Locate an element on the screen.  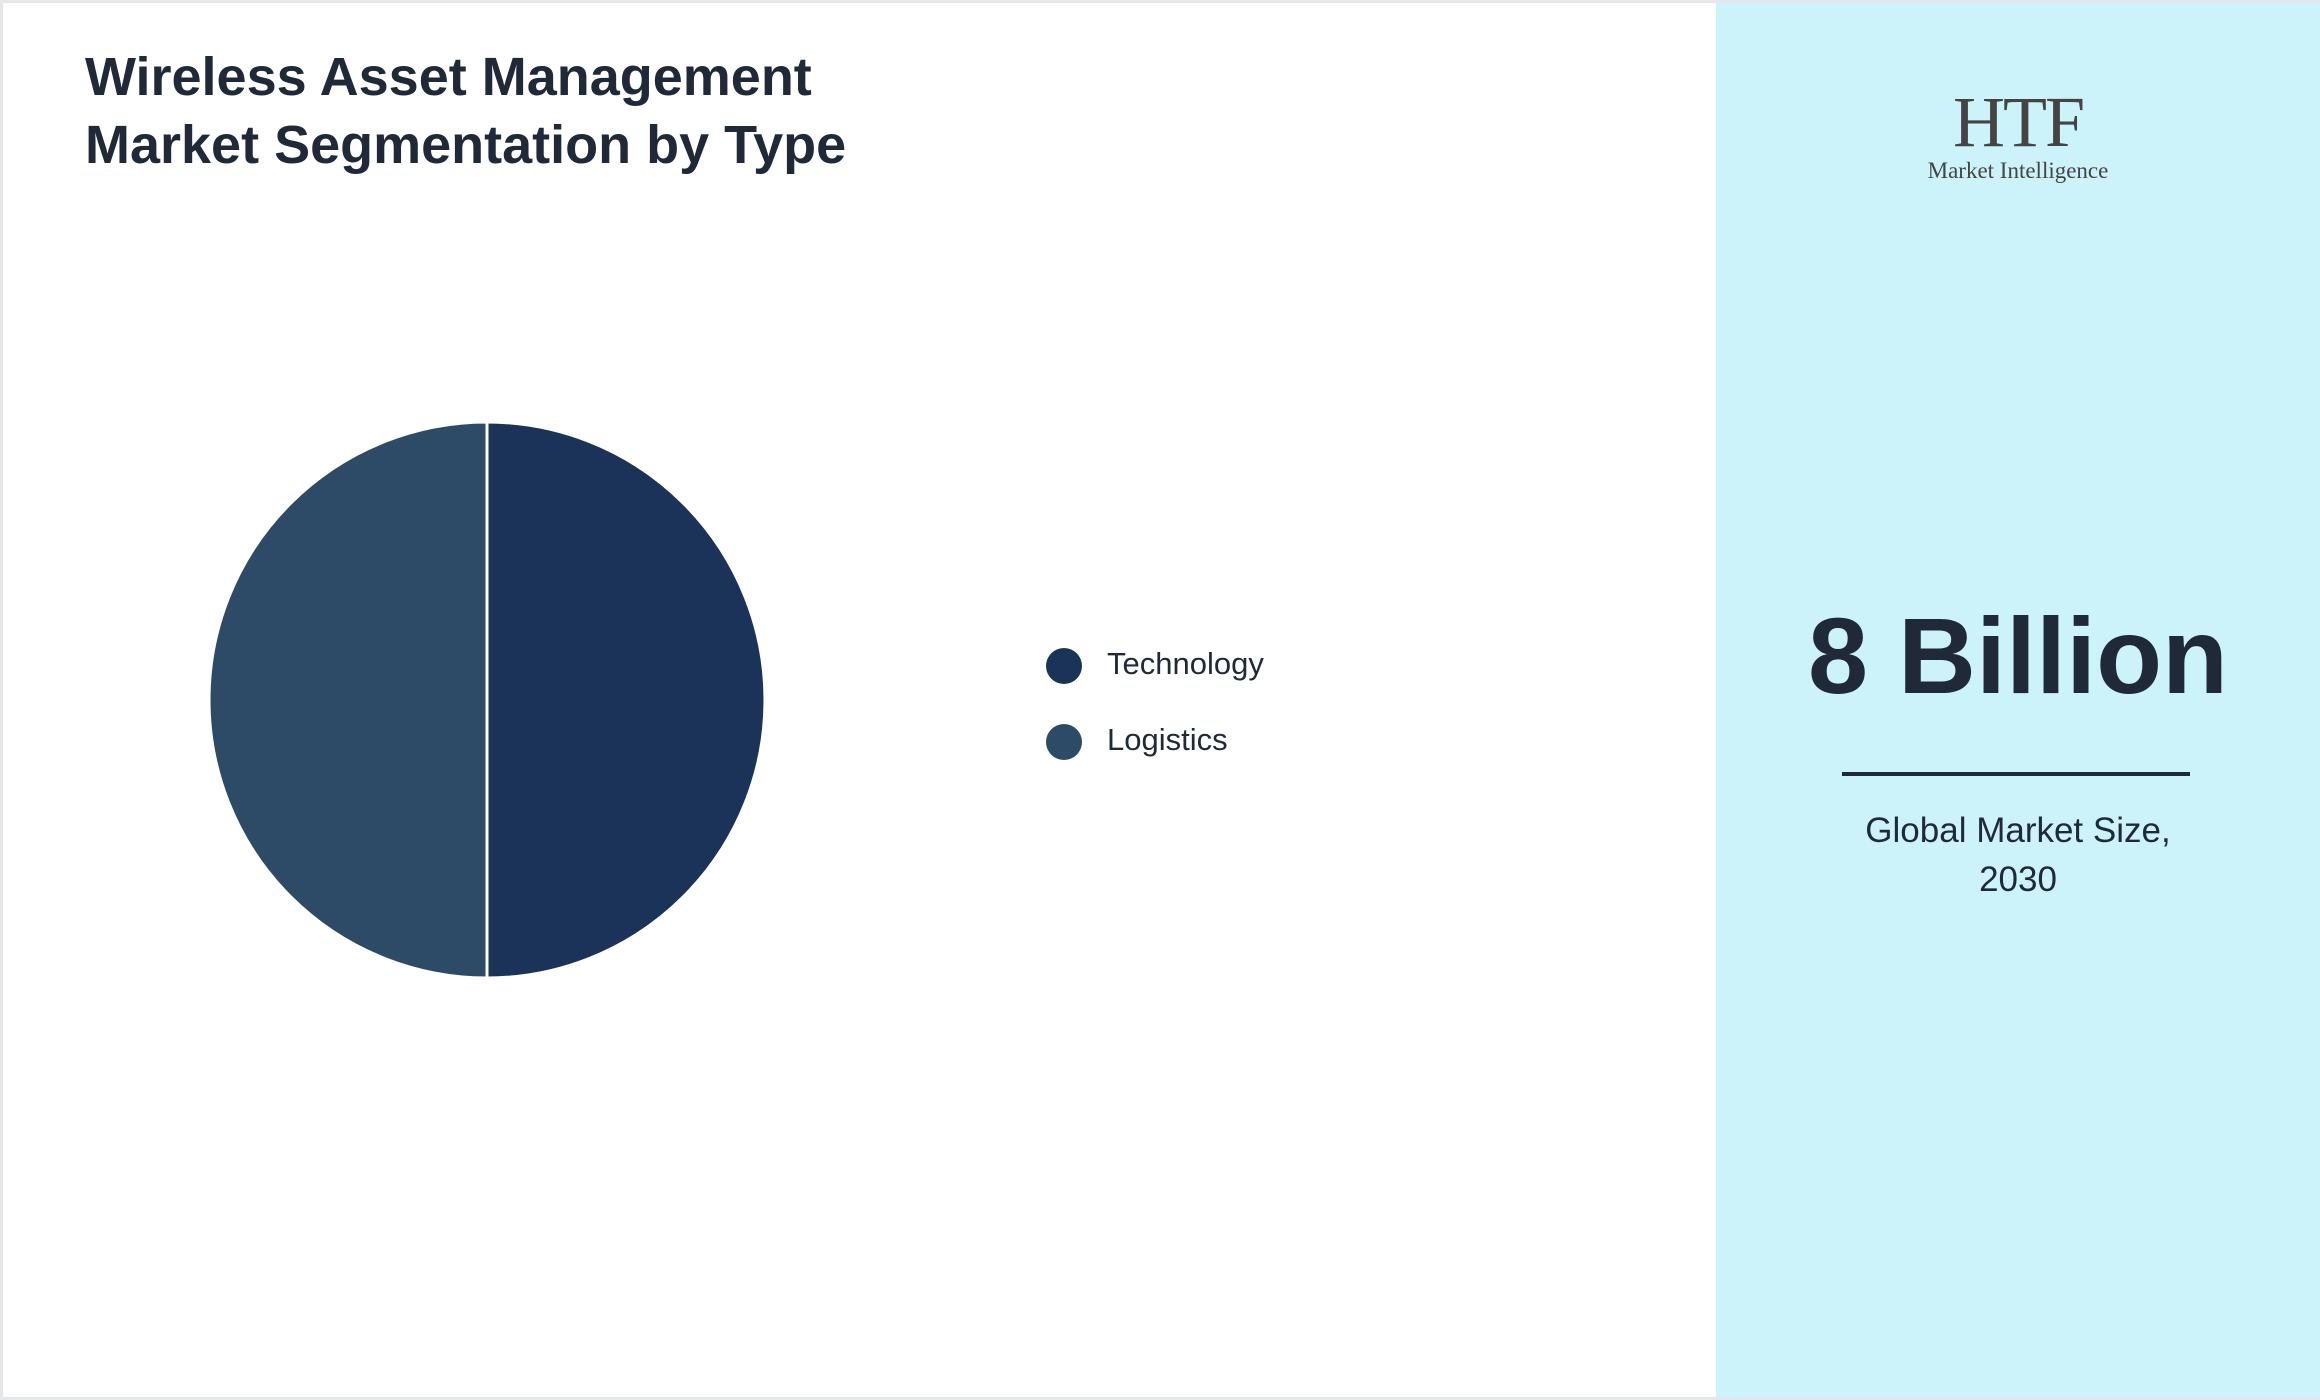
market-size-label: Global Market Size, 2030 is located at coordinates (2018, 855).